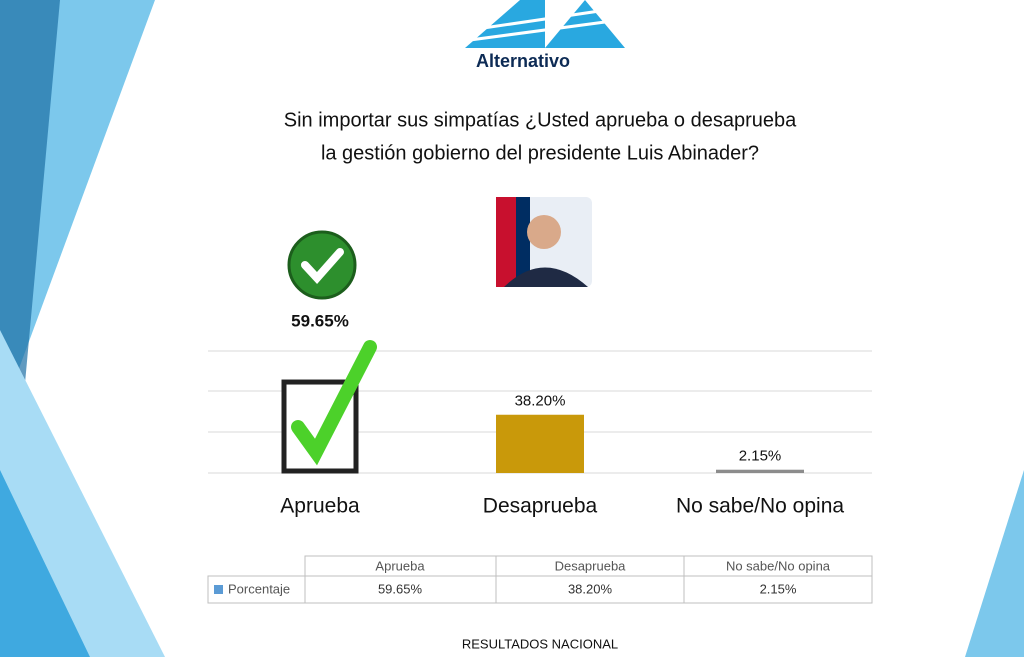 The height and width of the screenshot is (657, 1024). I want to click on data-table, so click(540, 579).